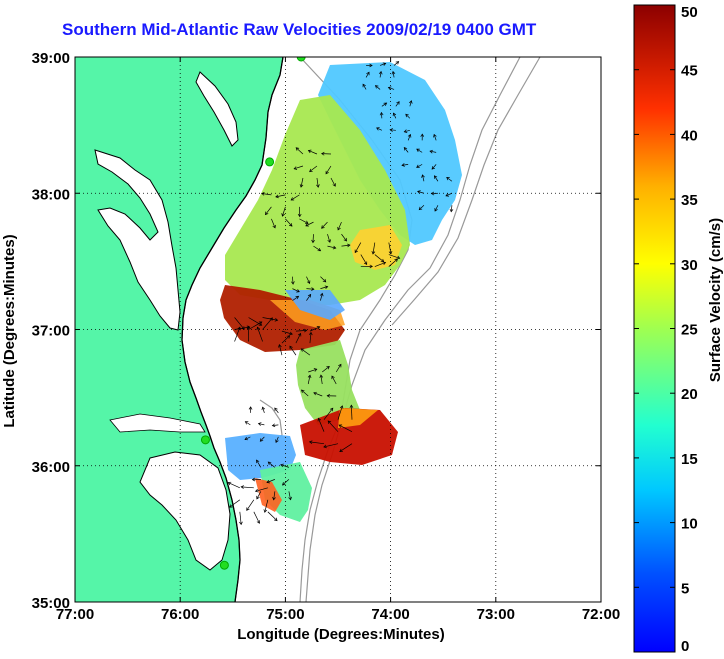 This screenshot has height=659, width=724. What do you see at coordinates (341, 634) in the screenshot?
I see `x-axis-label: Longitude (Degrees:Minutes)` at bounding box center [341, 634].